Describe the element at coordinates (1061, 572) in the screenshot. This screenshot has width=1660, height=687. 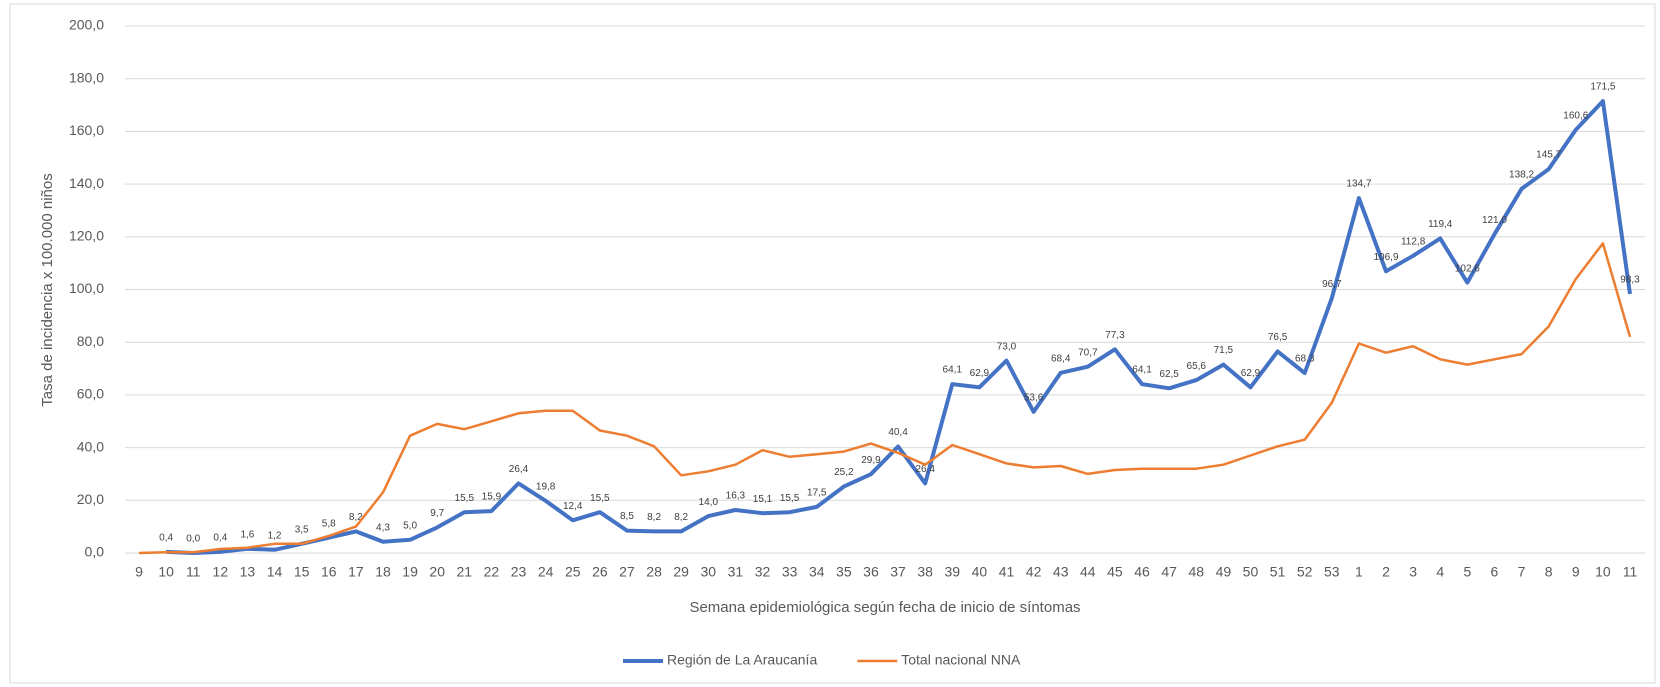
I see `x-tick-label: 43` at that location.